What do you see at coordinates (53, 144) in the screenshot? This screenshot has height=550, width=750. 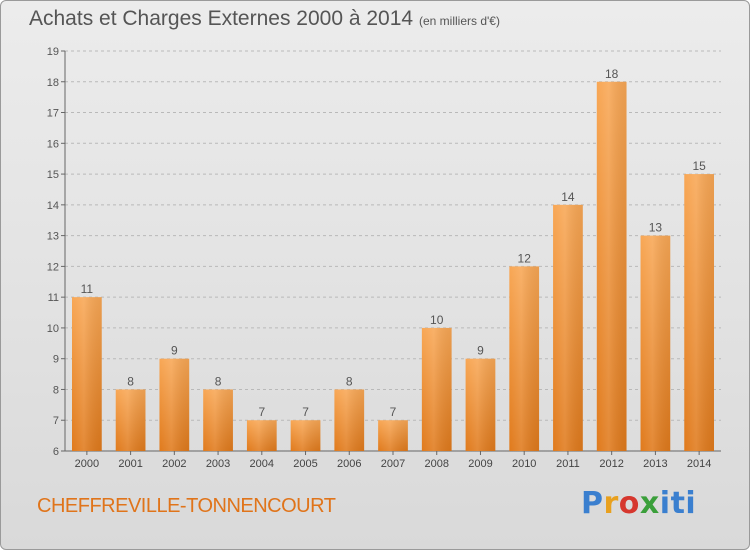 I see `y-tick-label: 16` at bounding box center [53, 144].